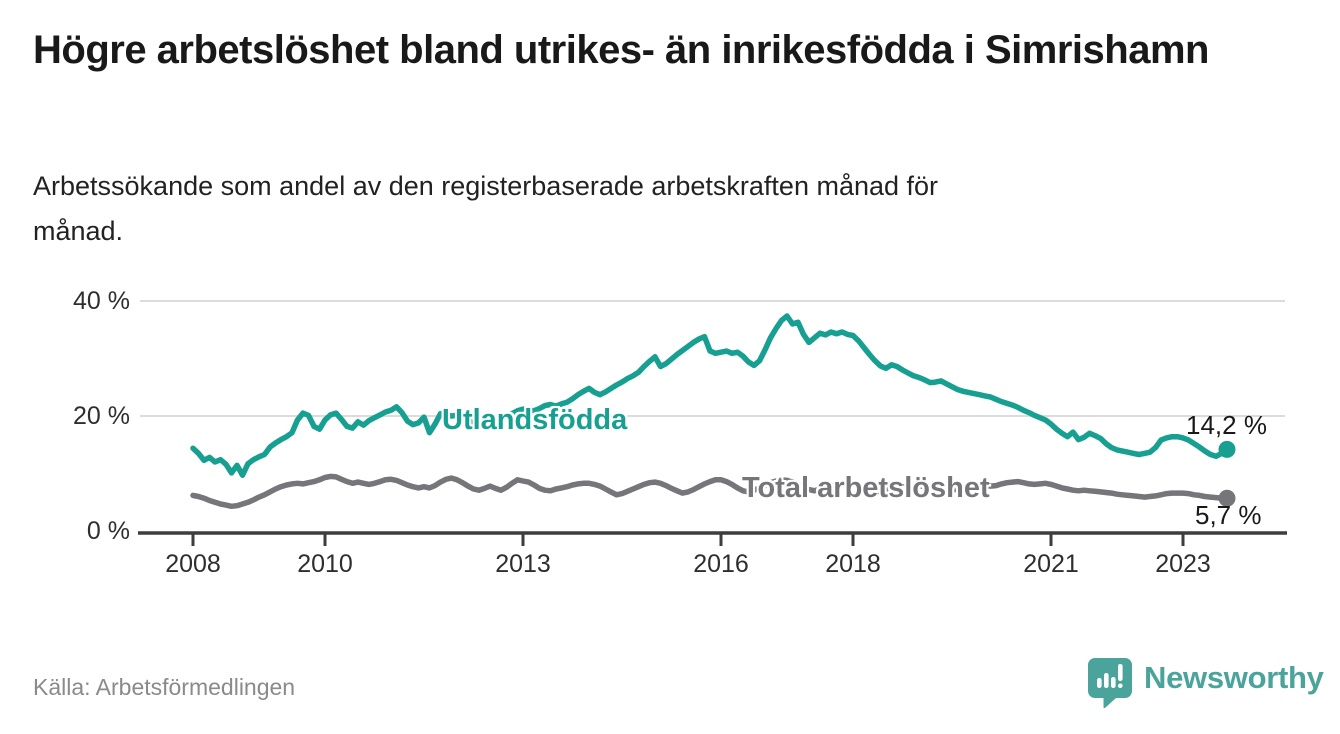 This screenshot has width=1340, height=734. What do you see at coordinates (1120, 672) in the screenshot?
I see `exclamation-icon-bar` at bounding box center [1120, 672].